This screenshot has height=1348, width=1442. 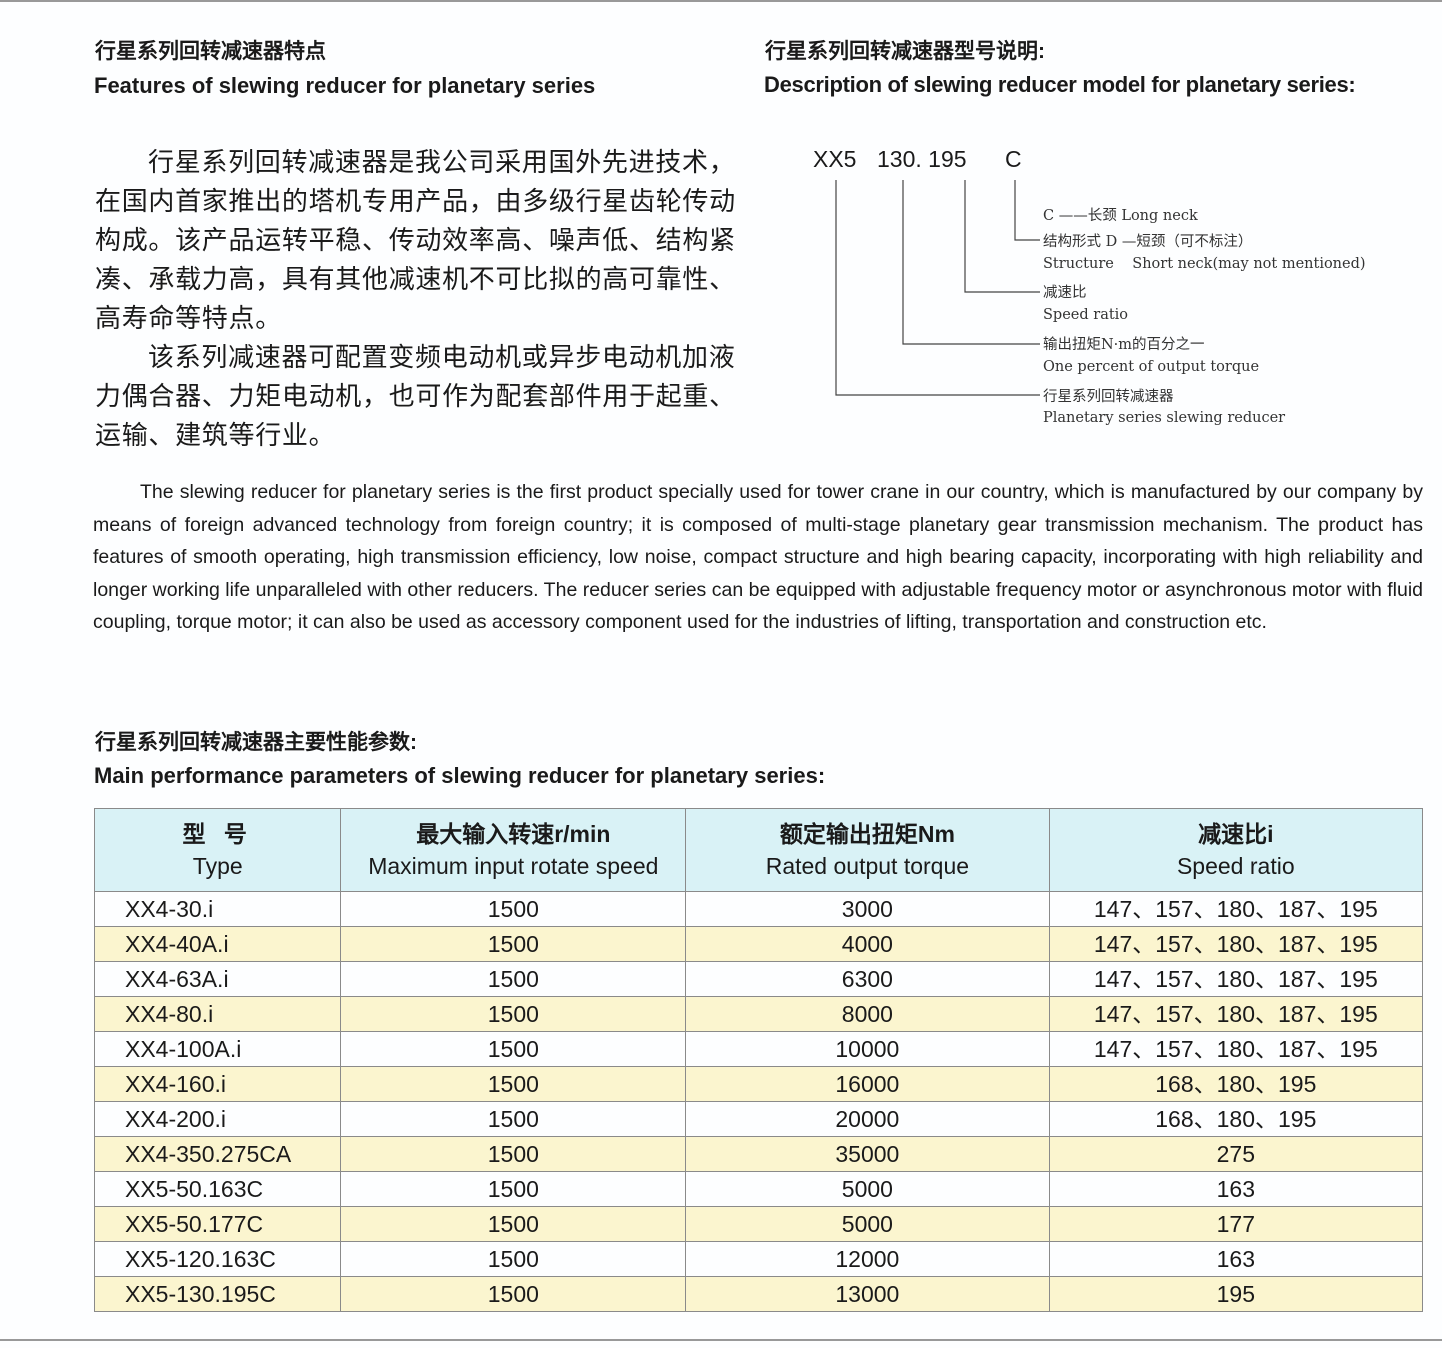 I want to click on table-cell: XX4-100A.i, so click(x=217, y=1049).